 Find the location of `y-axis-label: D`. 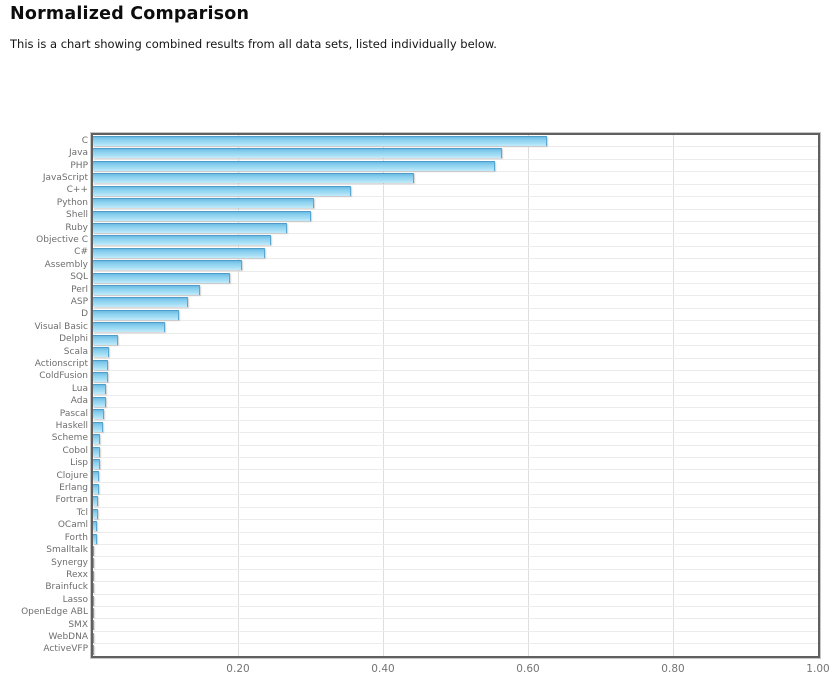

y-axis-label: D is located at coordinates (84, 314).